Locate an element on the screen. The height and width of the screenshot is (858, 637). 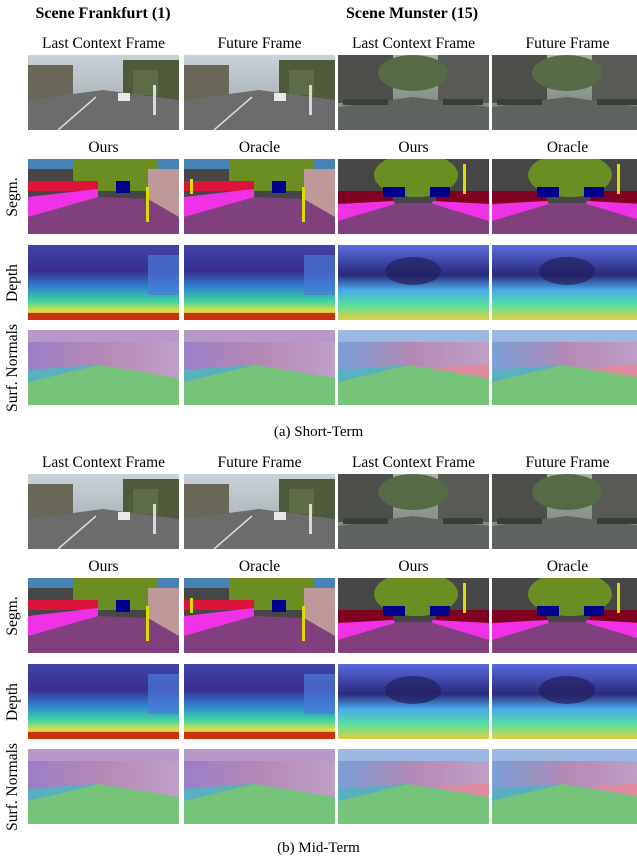
section-caption-mid-term: (b) Mid-Term is located at coordinates (318, 848).